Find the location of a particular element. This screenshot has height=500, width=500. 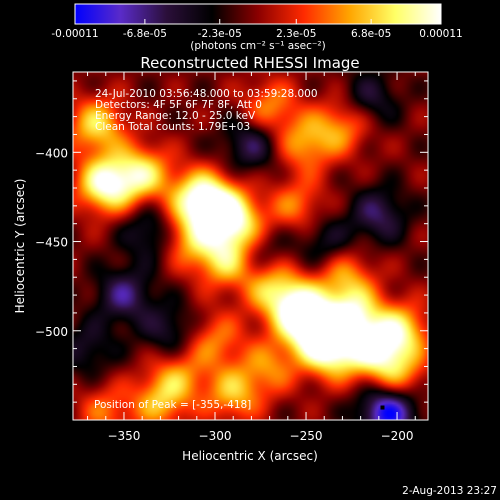

minimum-dot is located at coordinates (382, 407).